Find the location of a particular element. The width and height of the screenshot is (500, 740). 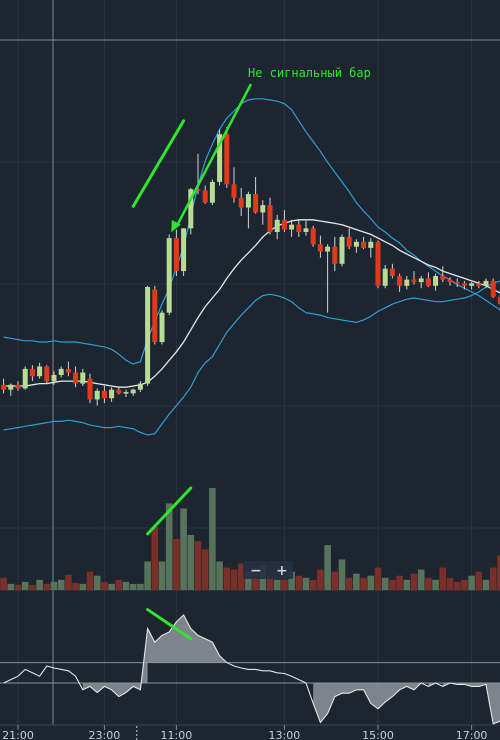

zoom-controls-background is located at coordinates (268, 570).